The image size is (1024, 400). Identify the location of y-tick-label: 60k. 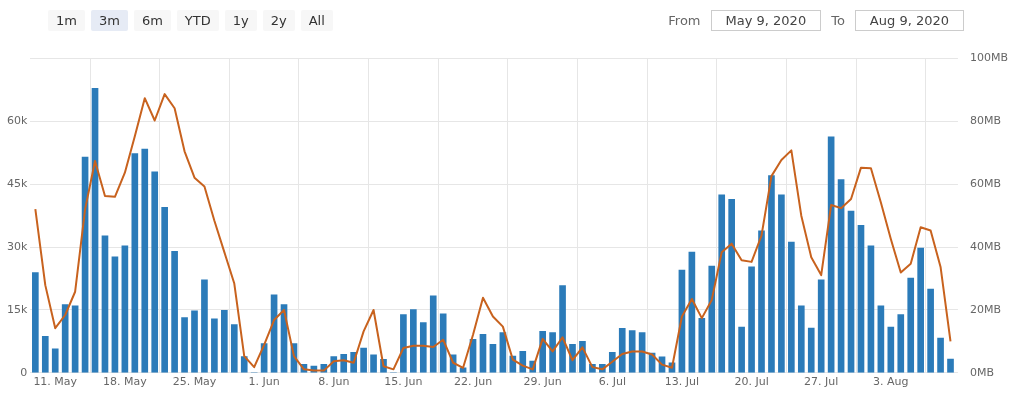
(17, 121).